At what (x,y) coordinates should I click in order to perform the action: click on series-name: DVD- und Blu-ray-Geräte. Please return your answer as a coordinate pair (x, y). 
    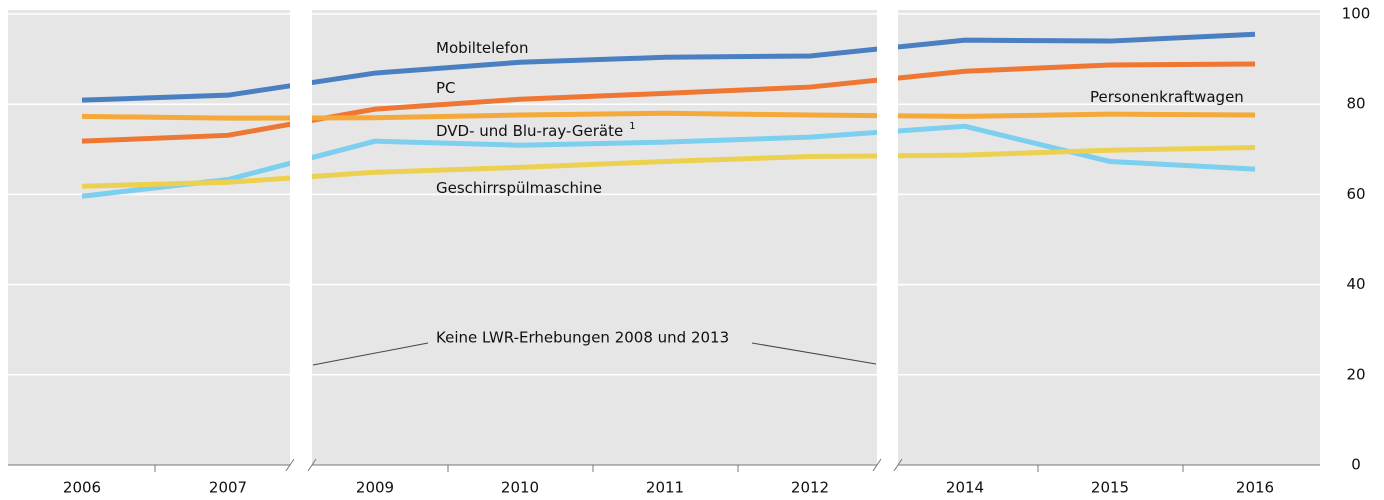
    Looking at the image, I should click on (529, 131).